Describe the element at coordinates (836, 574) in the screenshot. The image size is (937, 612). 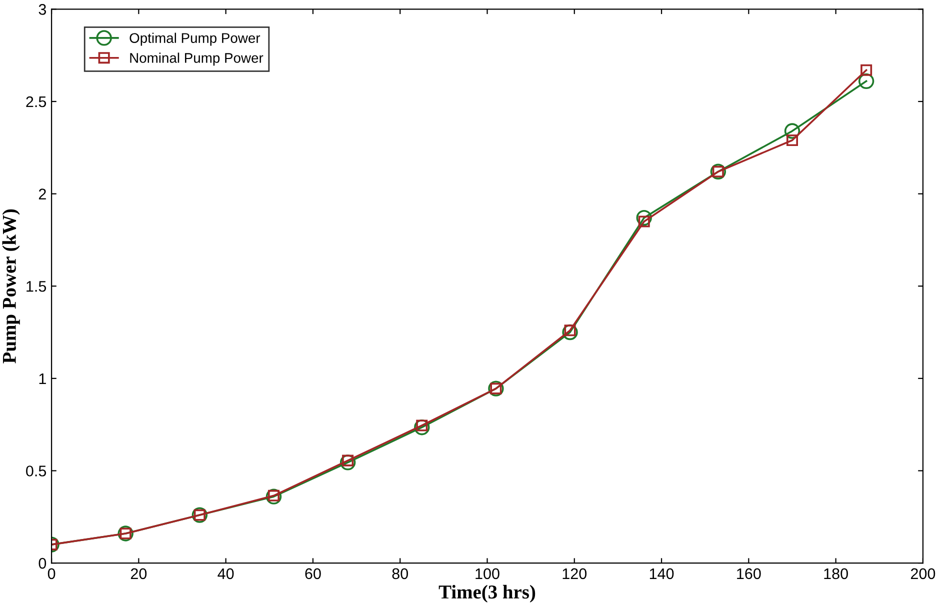
I see `x-tick-label: 180` at that location.